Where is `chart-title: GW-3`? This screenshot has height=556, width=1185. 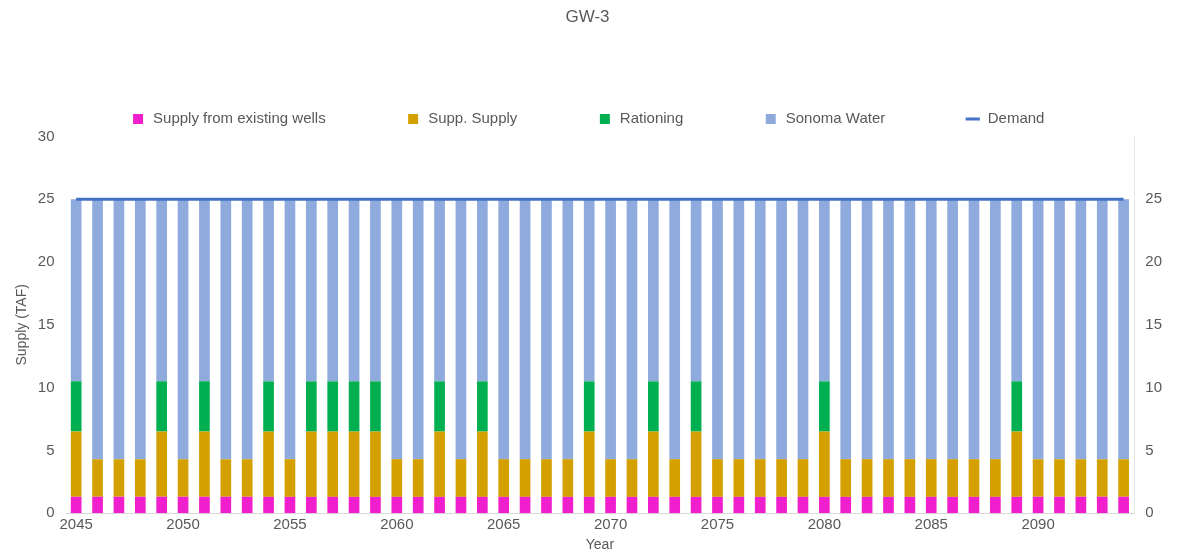
chart-title: GW-3 is located at coordinates (587, 16).